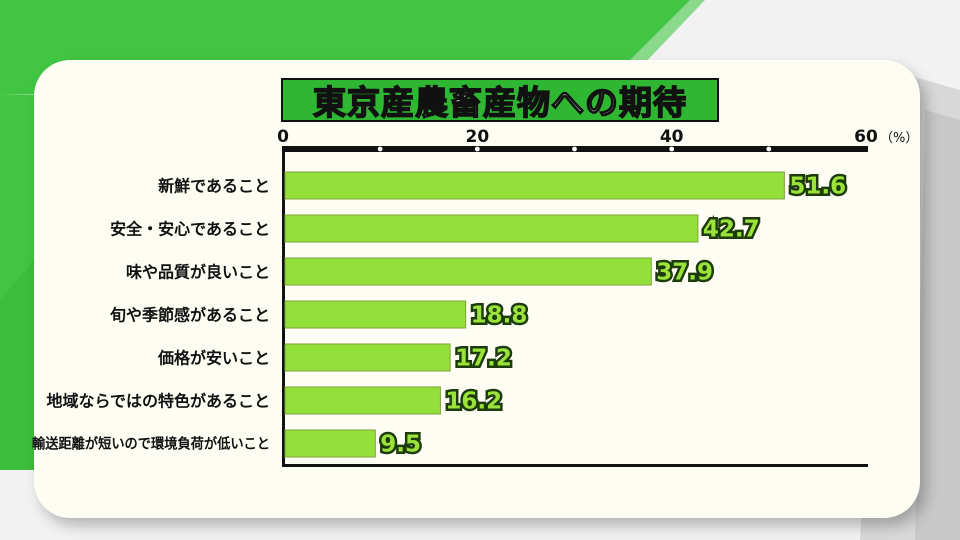 The height and width of the screenshot is (540, 960). Describe the element at coordinates (499, 316) in the screenshot. I see `value-label: 18.8` at that location.